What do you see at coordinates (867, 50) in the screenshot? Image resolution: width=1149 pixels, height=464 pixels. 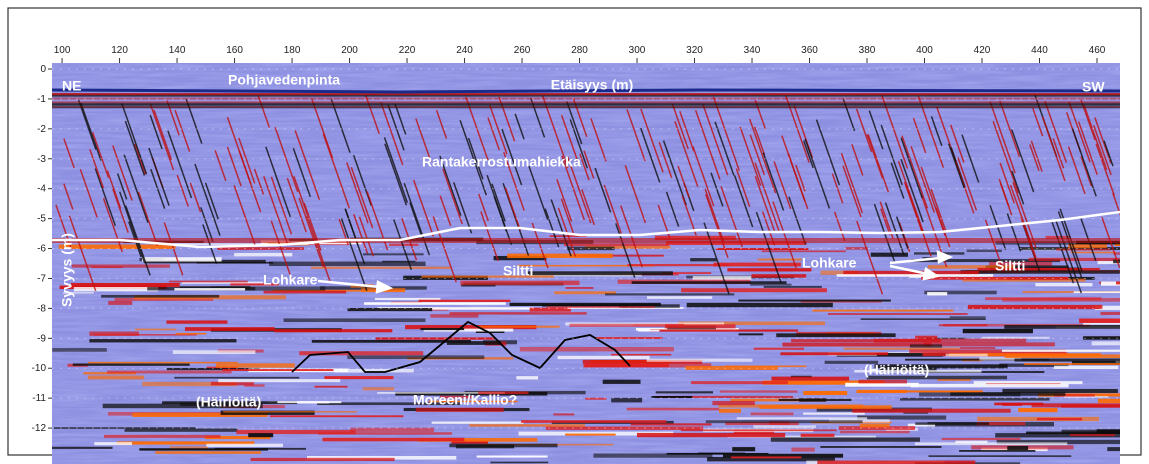 I see `x-tick-label: 380` at bounding box center [867, 50].